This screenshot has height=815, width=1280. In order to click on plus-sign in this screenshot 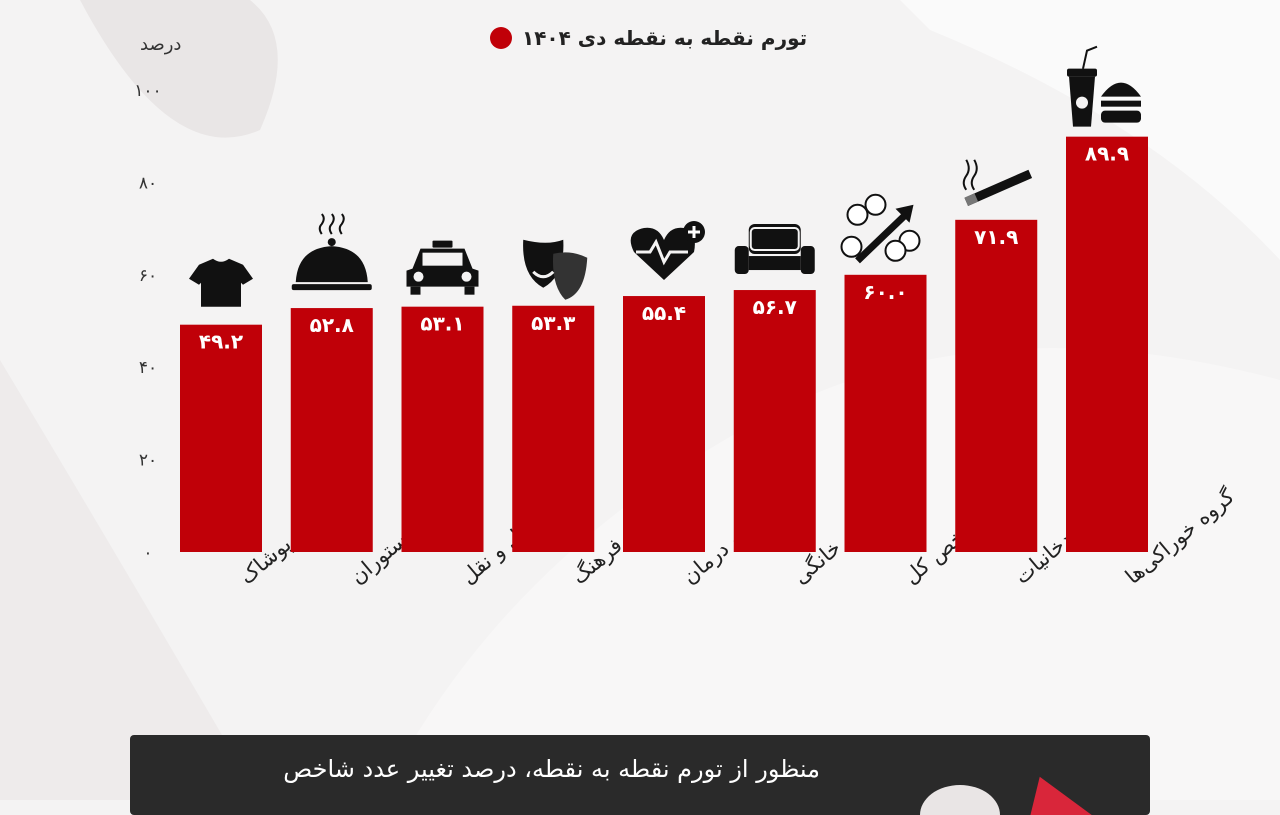, I will do `click(694, 232)`.